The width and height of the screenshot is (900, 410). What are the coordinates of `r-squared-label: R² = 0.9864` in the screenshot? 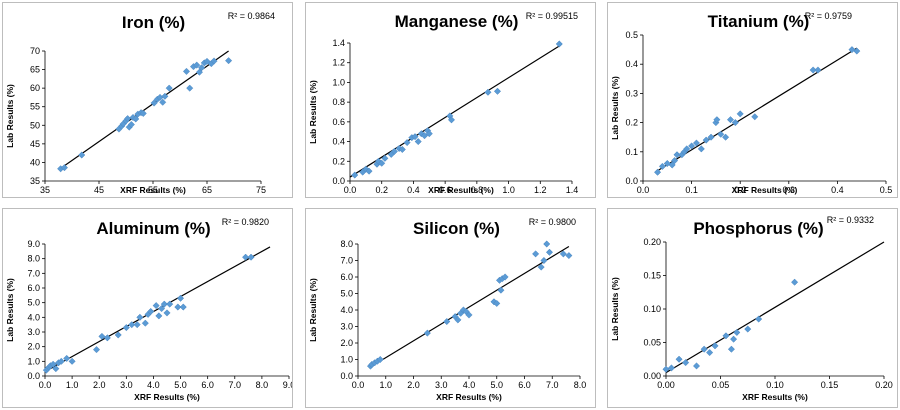 It's located at (251, 16).